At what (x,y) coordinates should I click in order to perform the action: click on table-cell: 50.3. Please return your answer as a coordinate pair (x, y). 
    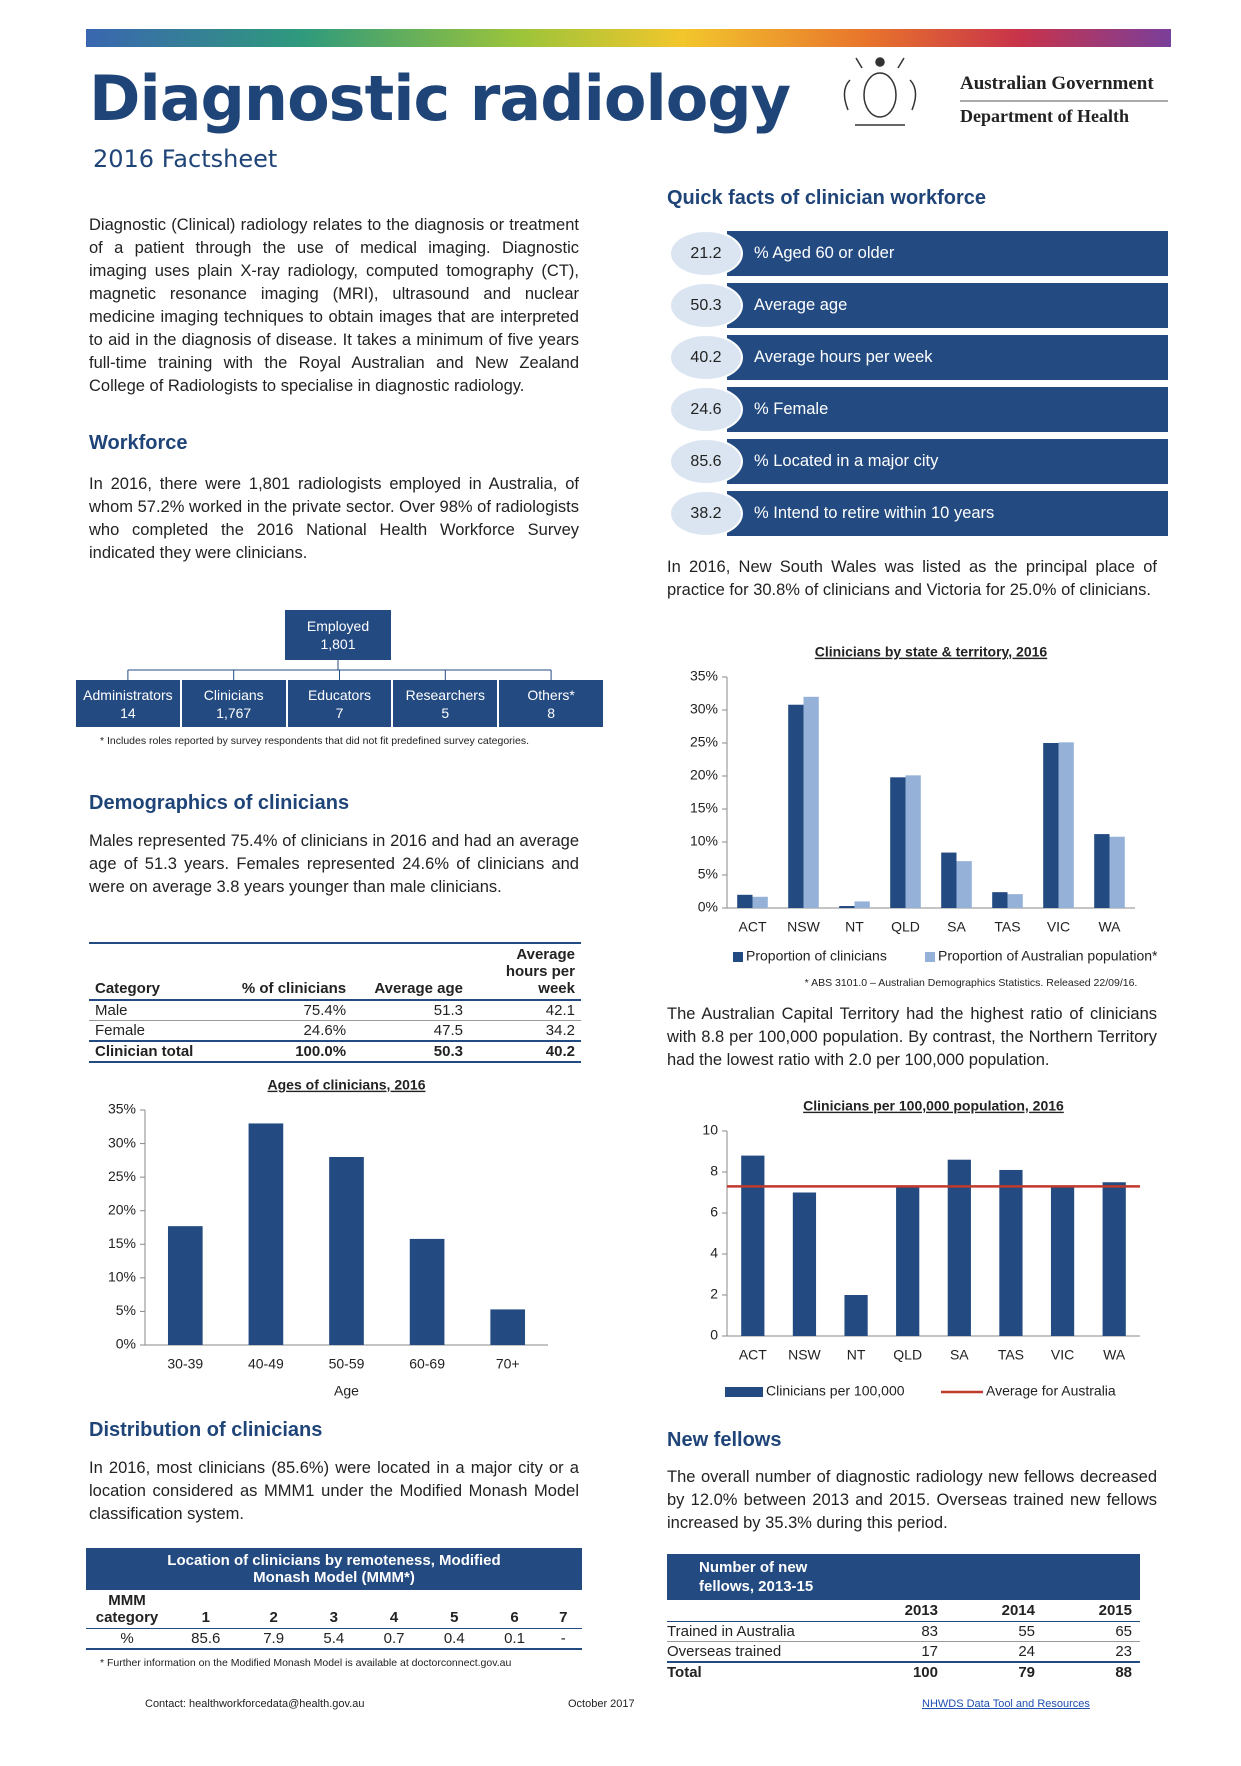
    Looking at the image, I should click on (448, 1051).